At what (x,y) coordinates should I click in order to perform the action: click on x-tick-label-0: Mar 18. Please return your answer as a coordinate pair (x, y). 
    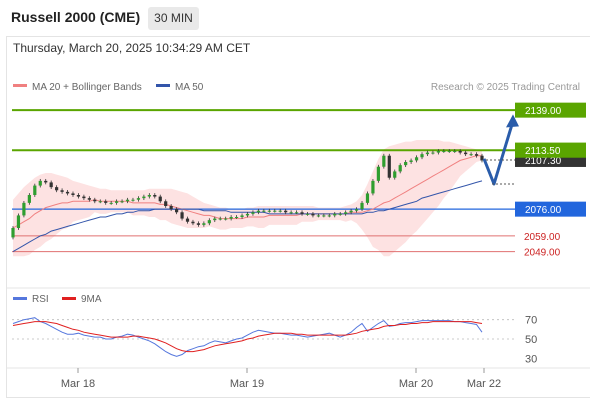
    Looking at the image, I should click on (78, 384).